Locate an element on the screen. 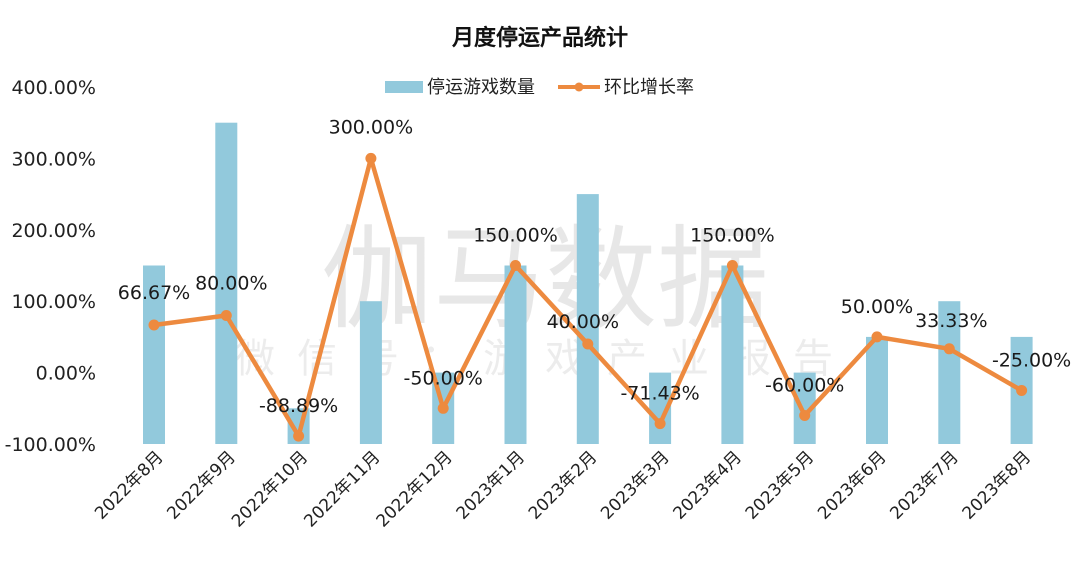 This screenshot has height=583, width=1080. legend-label-growth: 环比增长率 is located at coordinates (649, 87).